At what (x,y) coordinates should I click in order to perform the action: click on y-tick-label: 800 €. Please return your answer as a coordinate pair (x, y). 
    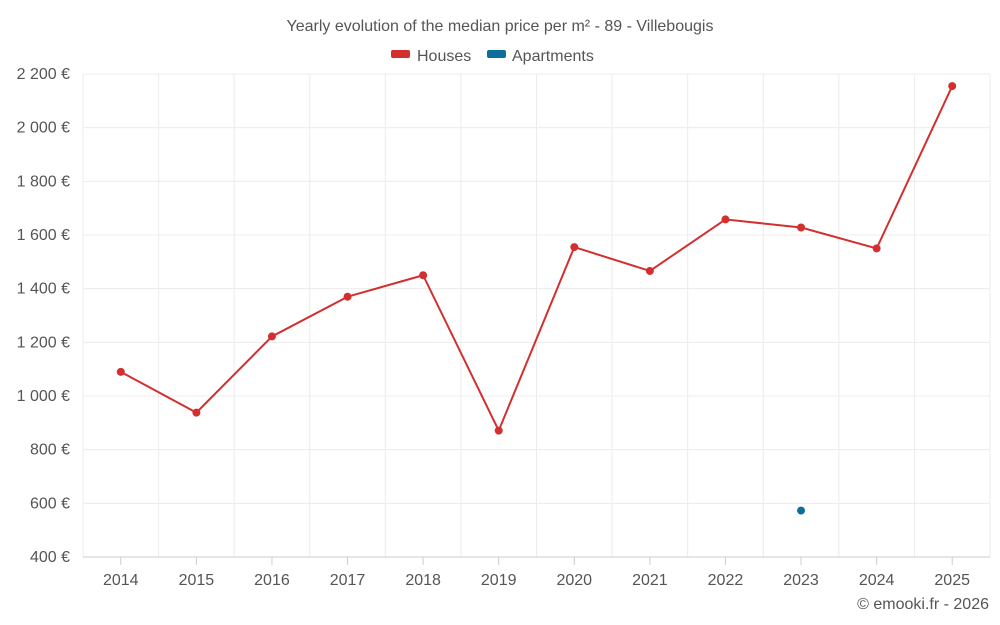
    Looking at the image, I should click on (50, 450).